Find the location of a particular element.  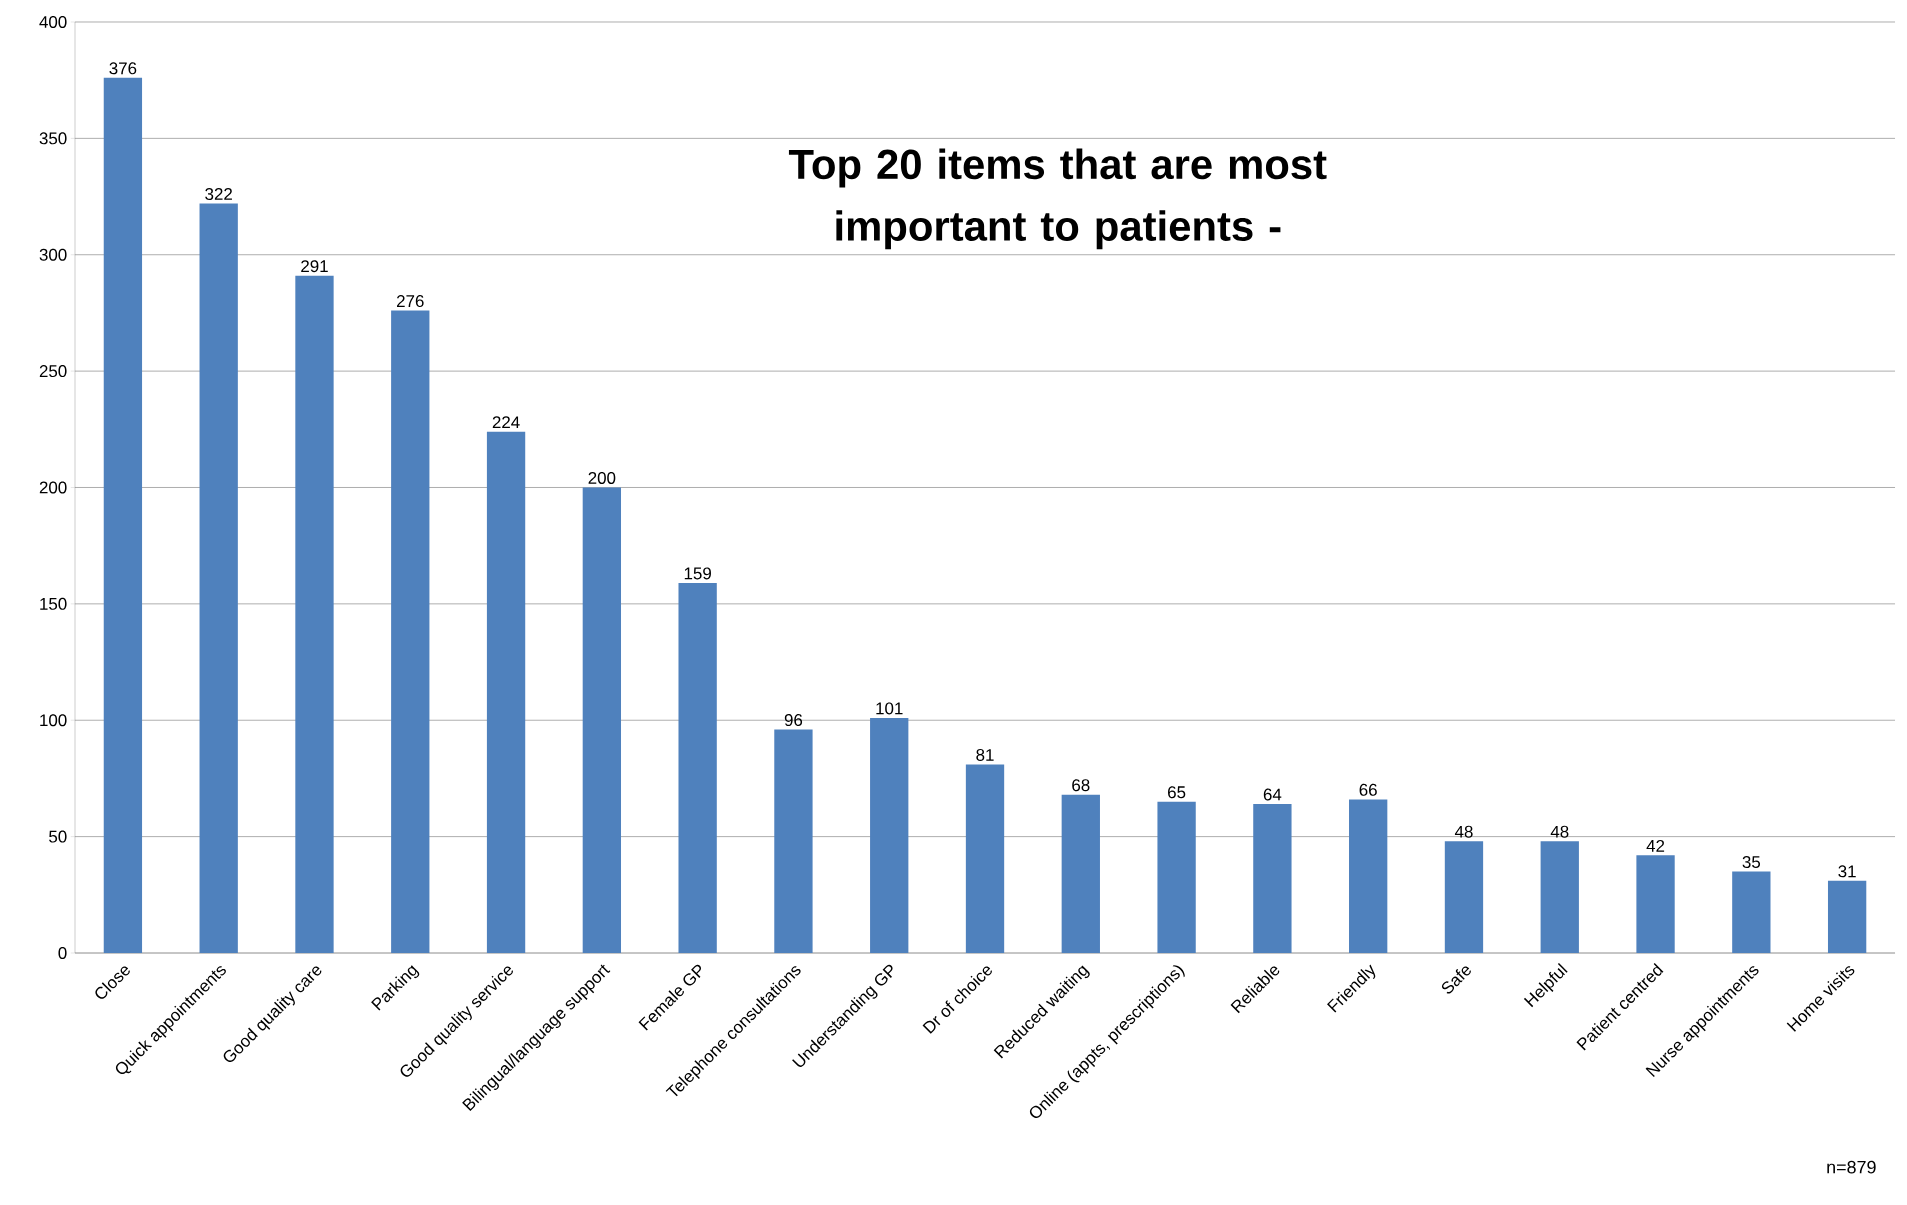

data-label: 42 is located at coordinates (1655, 845).